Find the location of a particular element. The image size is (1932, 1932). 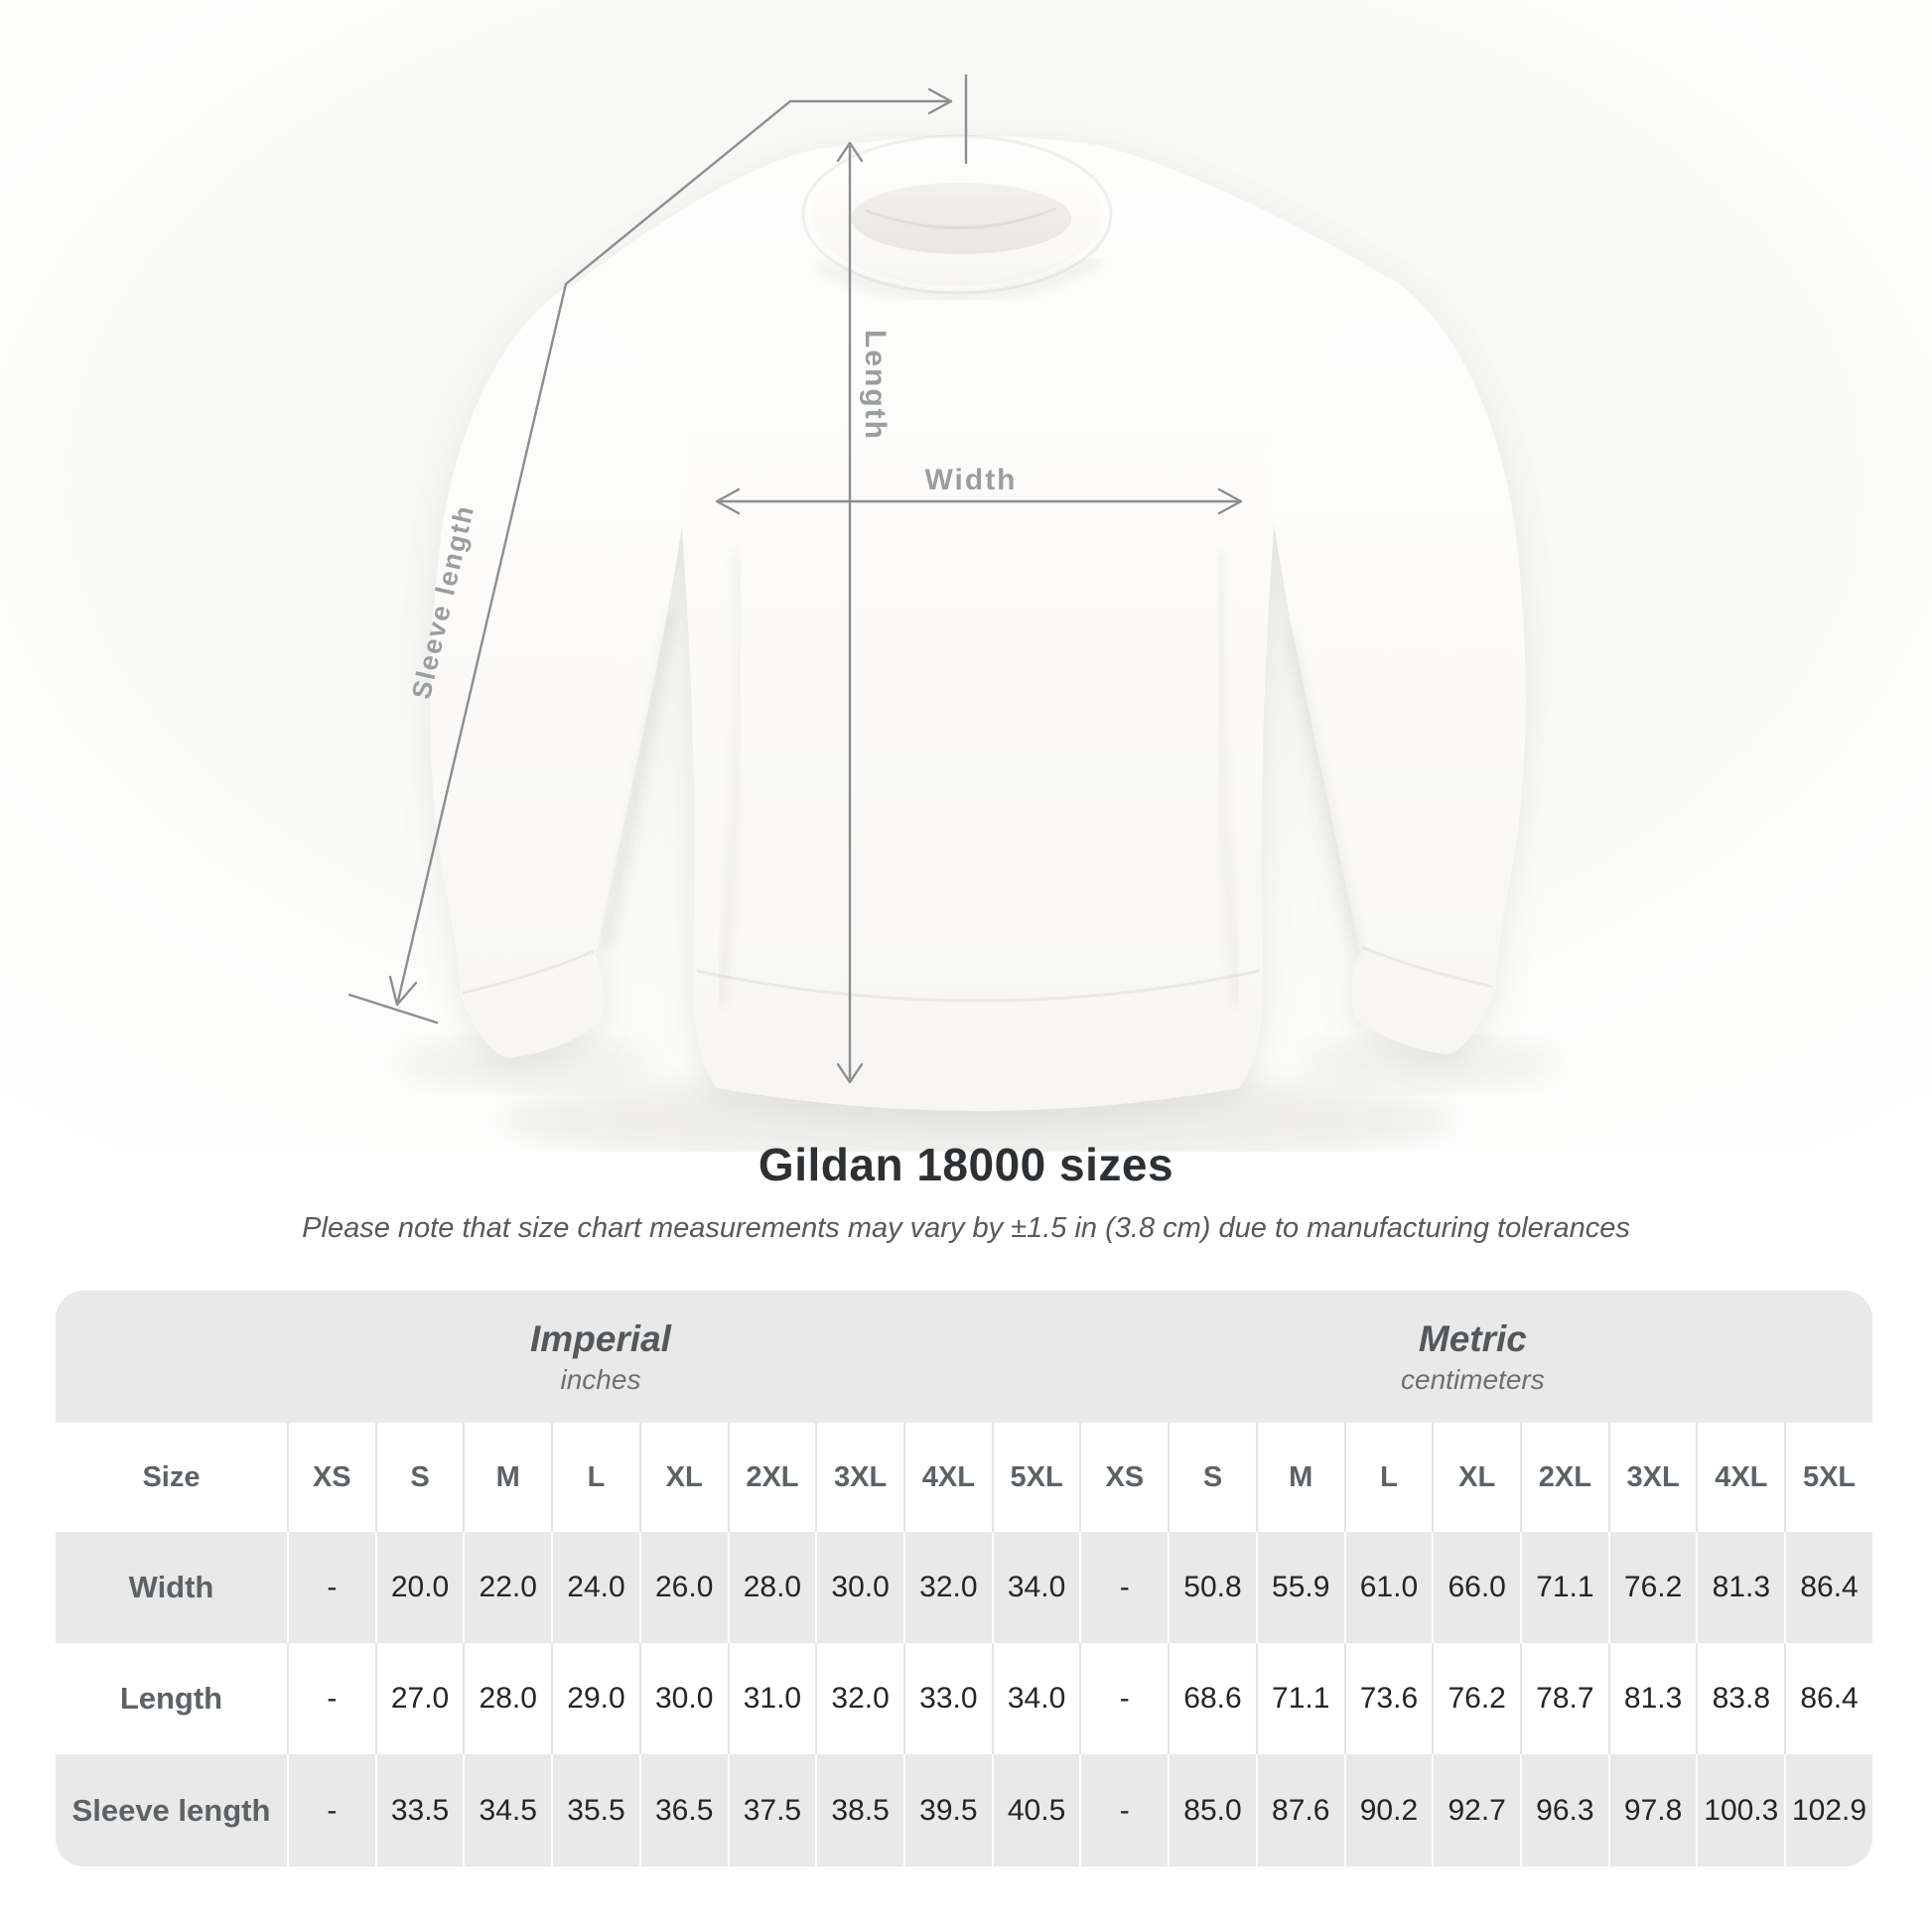

width-arrowhead-right is located at coordinates (1230, 501).